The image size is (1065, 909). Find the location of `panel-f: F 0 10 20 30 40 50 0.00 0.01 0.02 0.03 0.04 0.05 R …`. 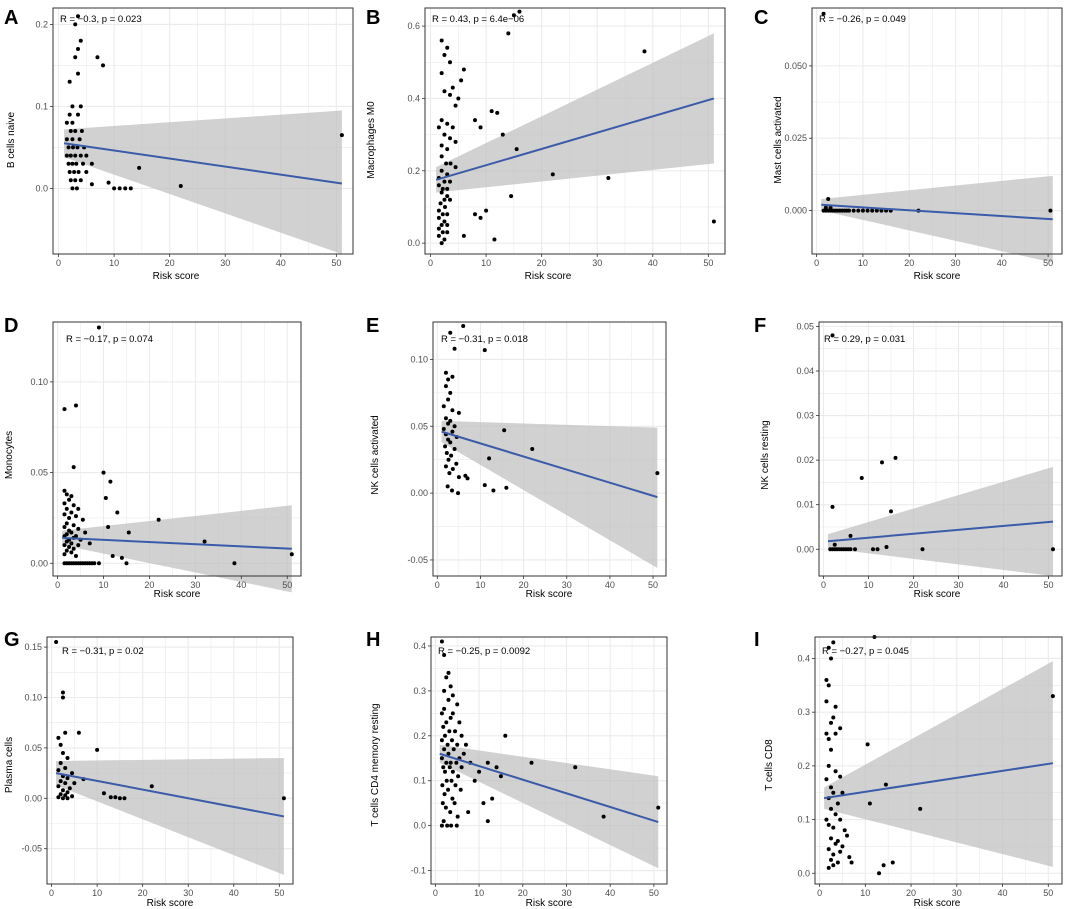

panel-f: F 0 10 20 30 40 50 0.00 0.01 0.02 0.03 0.04 0.05 R … is located at coordinates (908, 457).